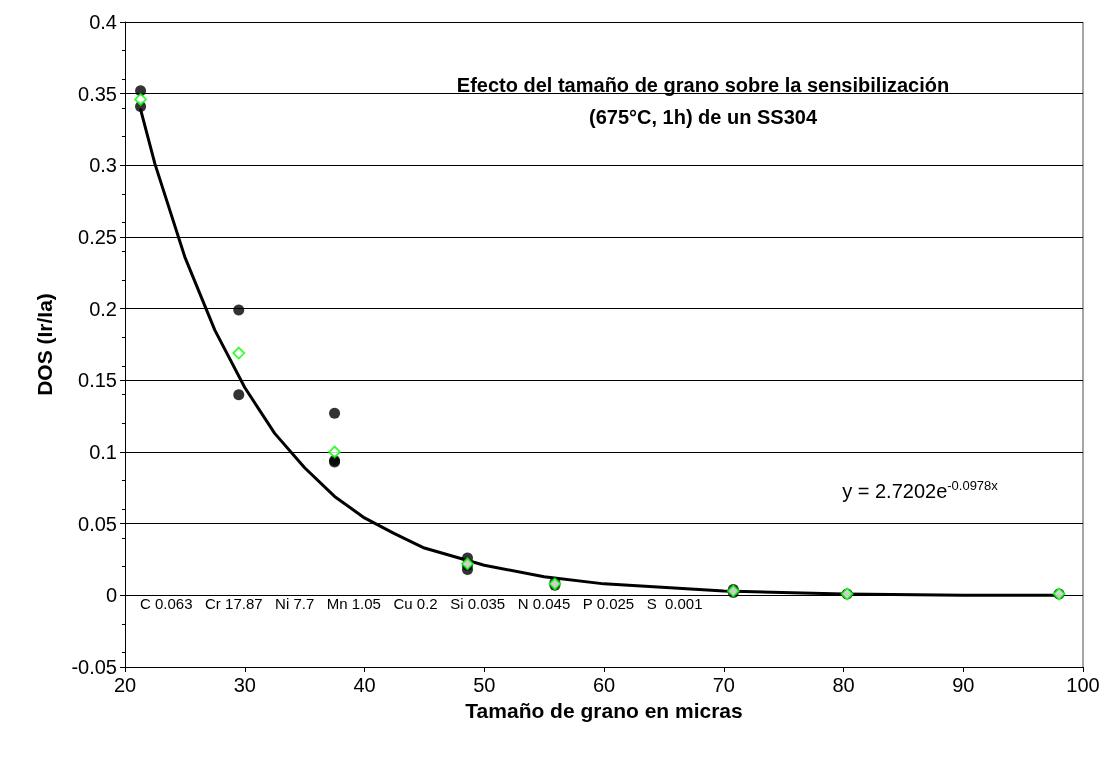  I want to click on x-tick-label: 60, so click(604, 685).